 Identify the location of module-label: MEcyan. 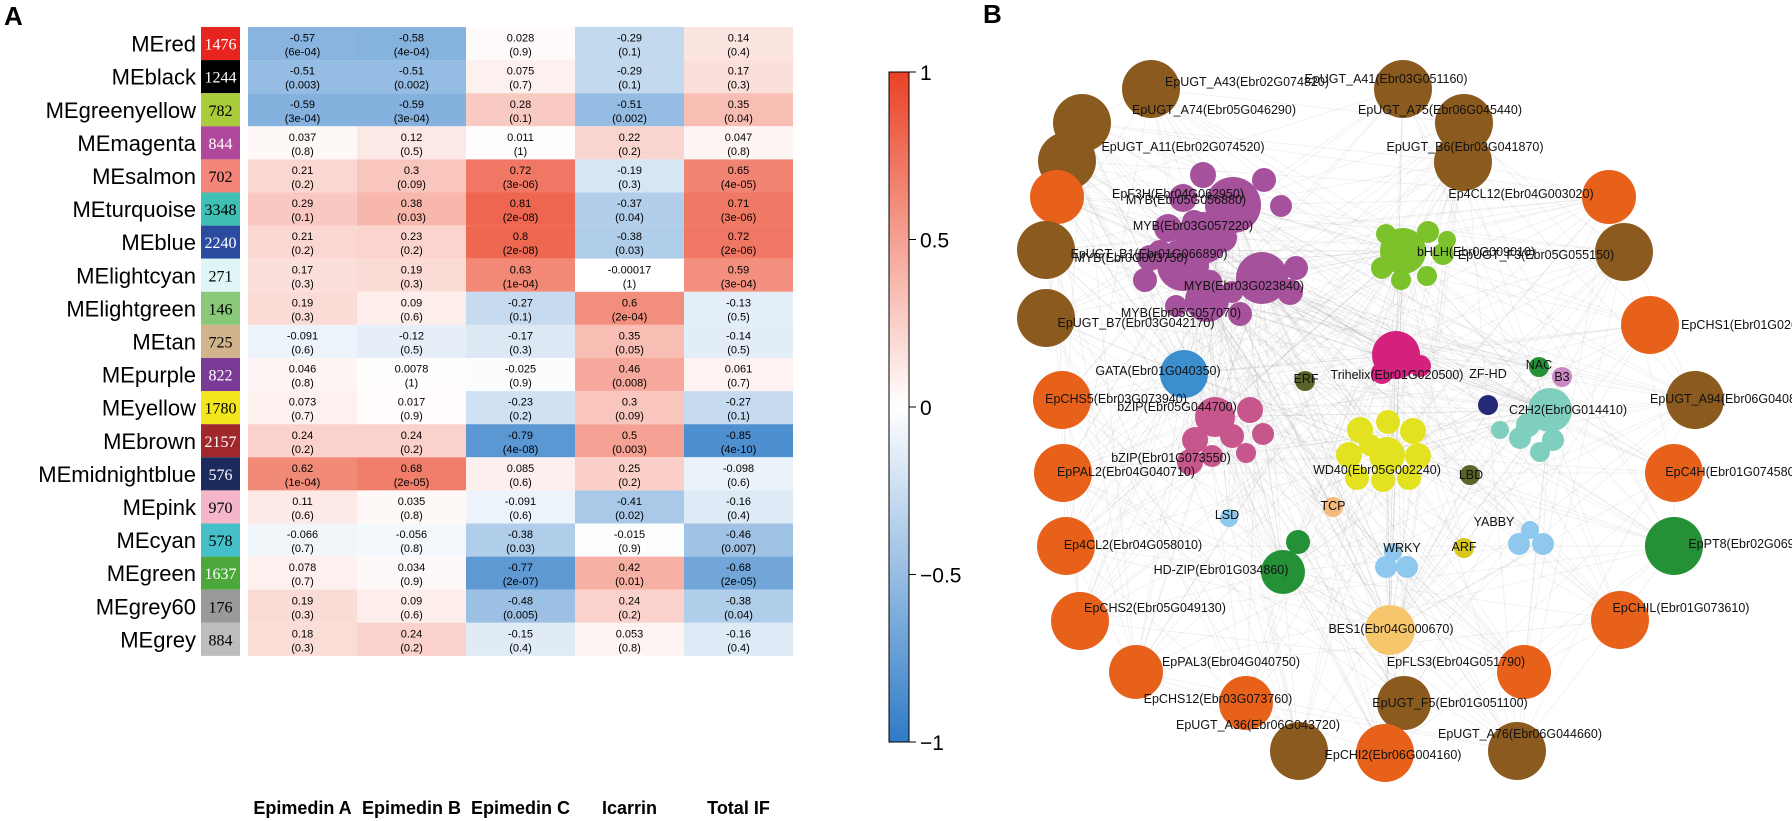
(156, 540).